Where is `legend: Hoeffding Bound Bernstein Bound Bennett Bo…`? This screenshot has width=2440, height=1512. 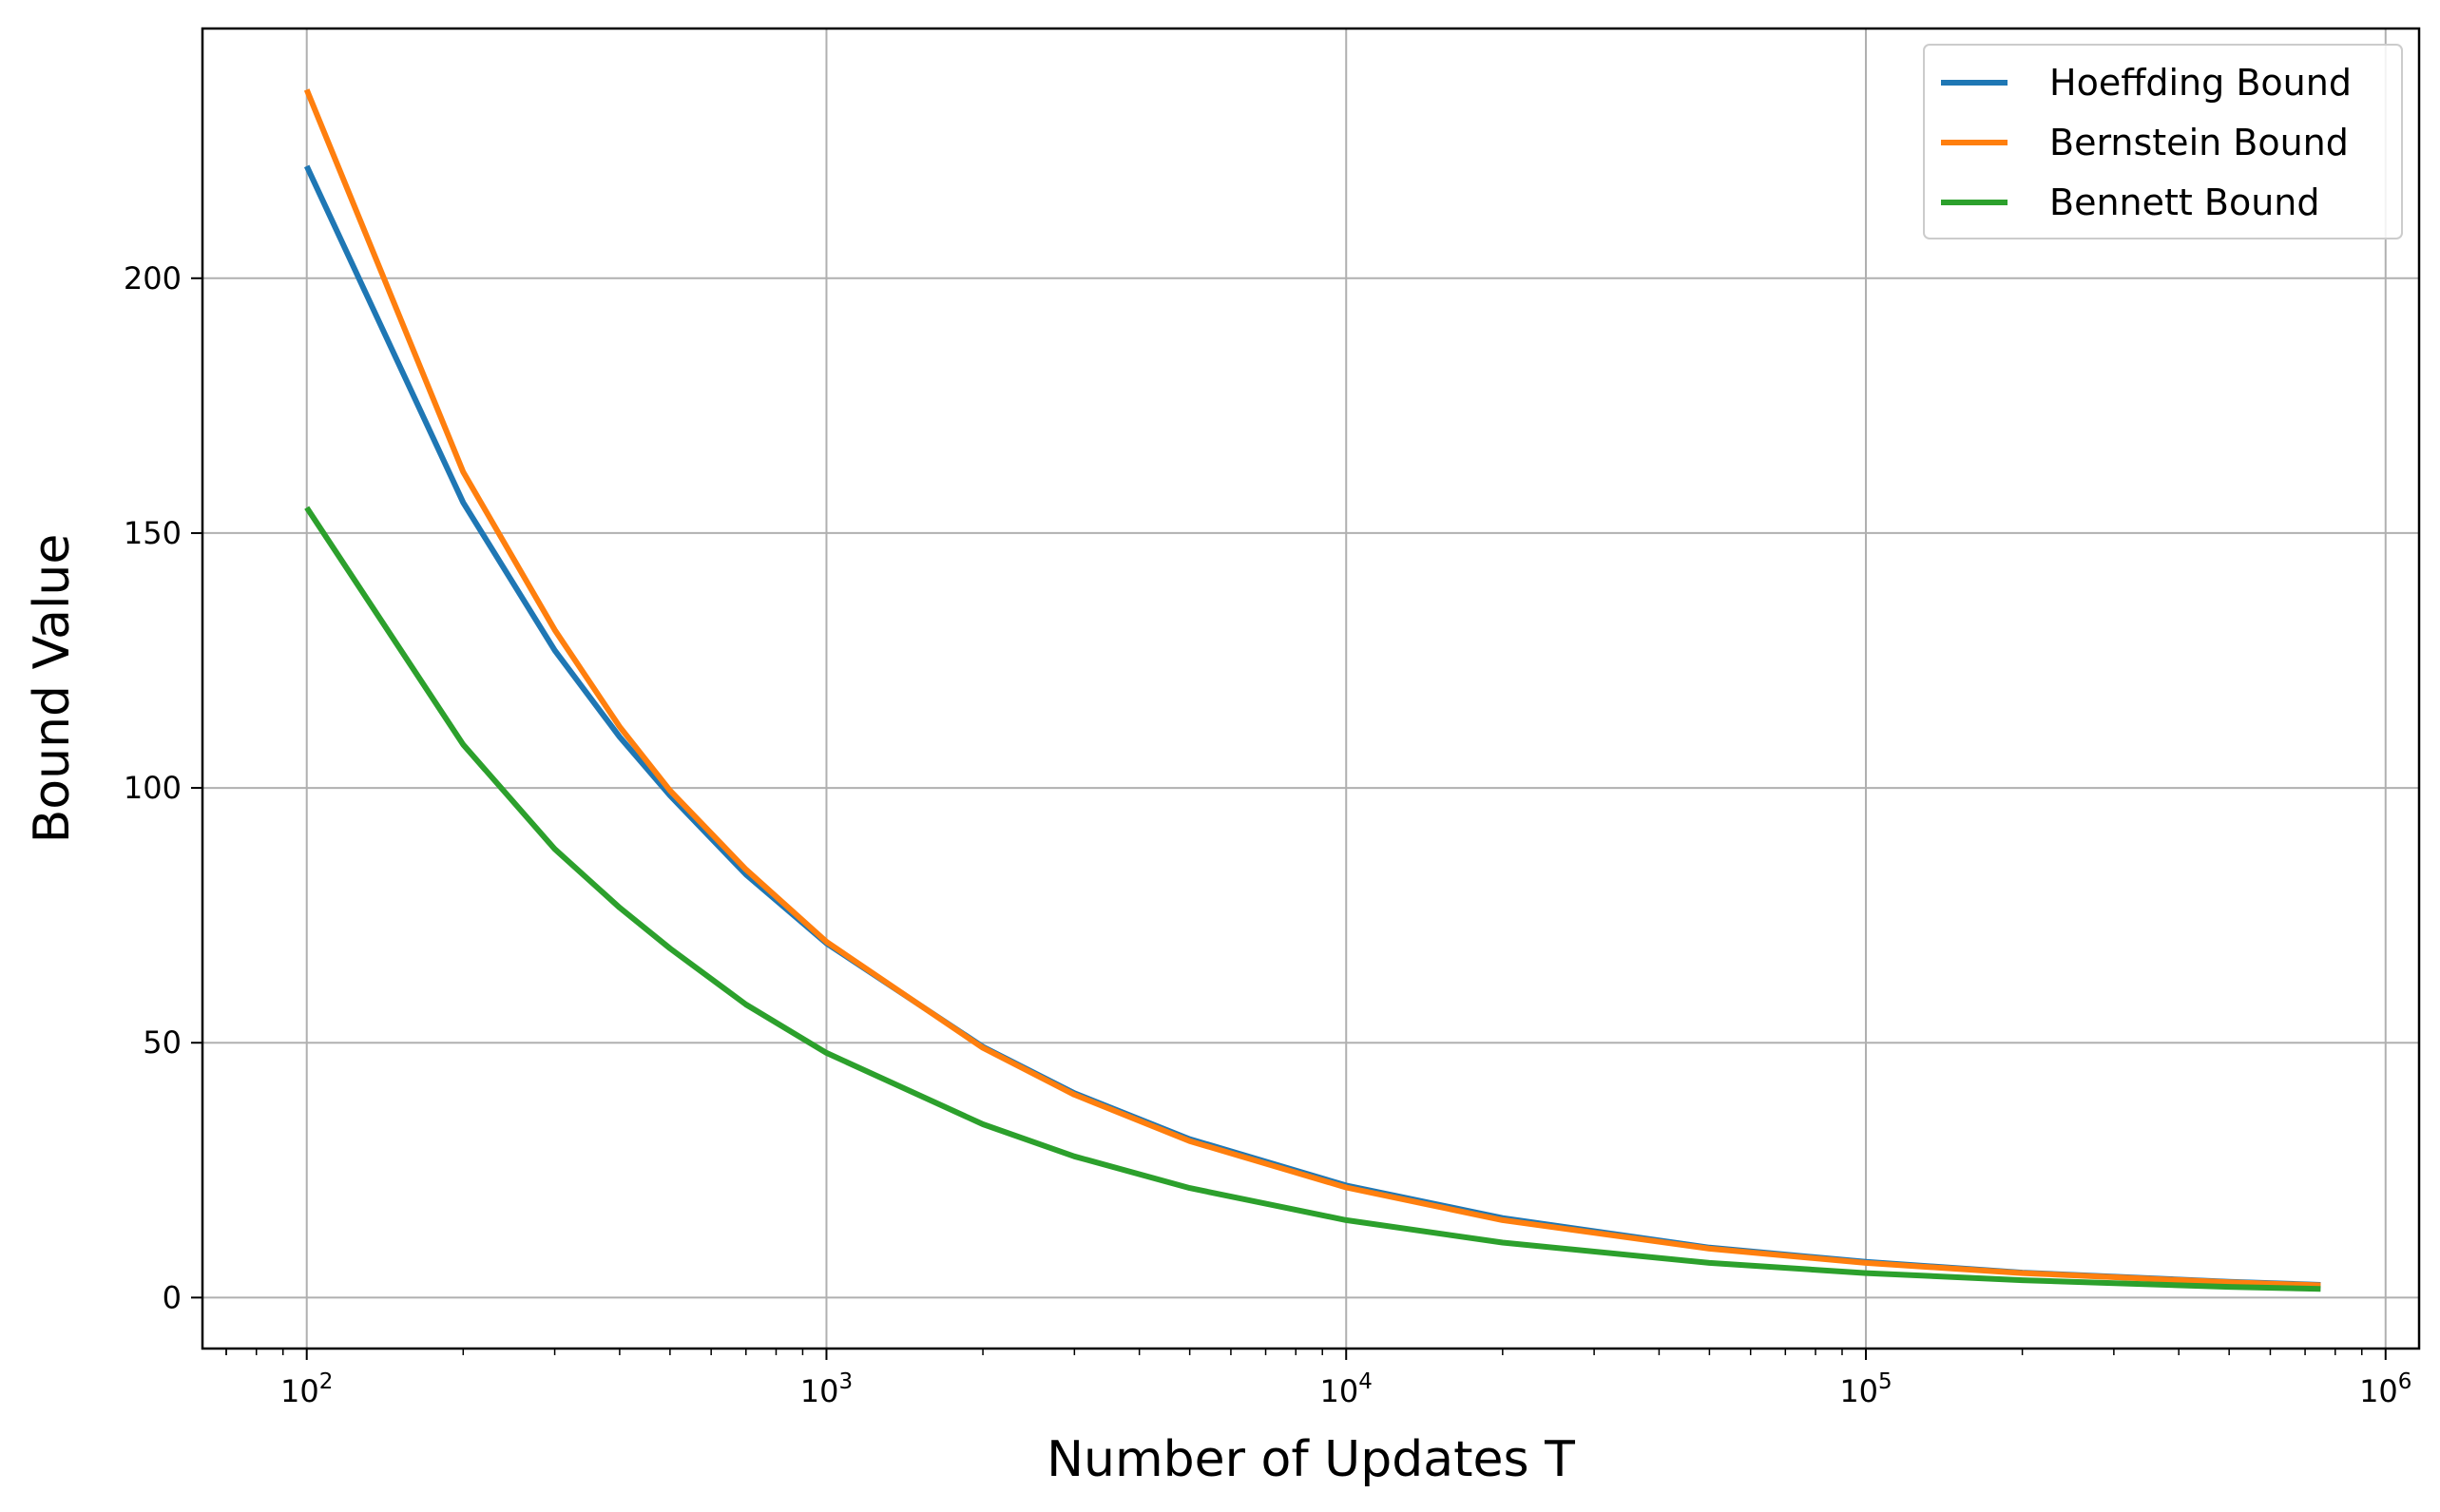 legend: Hoeffding Bound Bernstein Bound Bennett Bo… is located at coordinates (2163, 141).